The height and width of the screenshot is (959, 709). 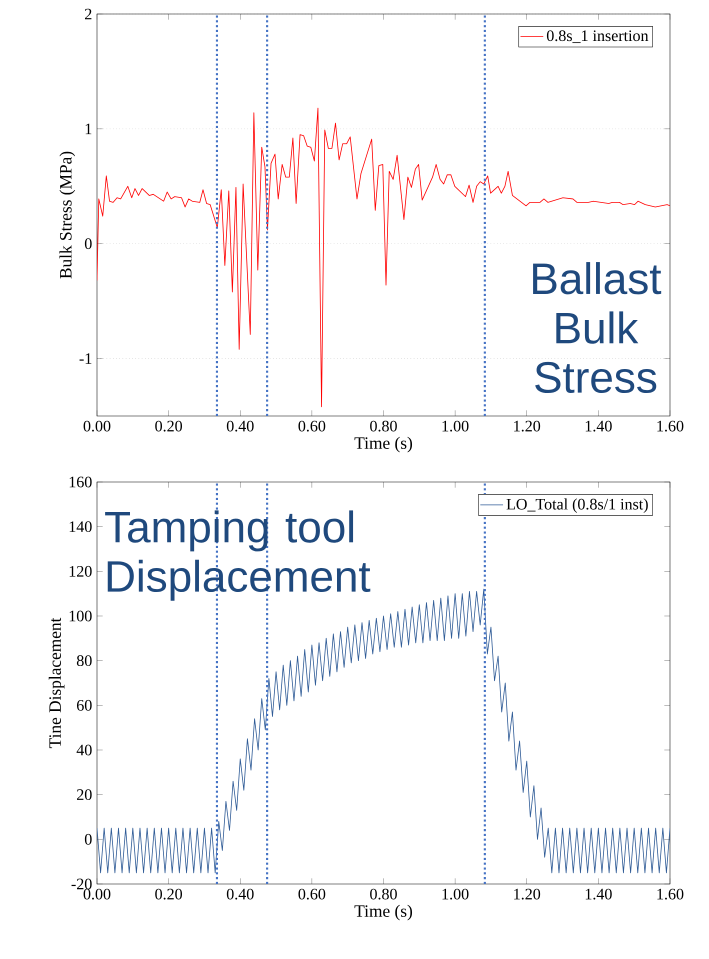 What do you see at coordinates (81, 571) in the screenshot?
I see `y-tick-label: 120` at bounding box center [81, 571].